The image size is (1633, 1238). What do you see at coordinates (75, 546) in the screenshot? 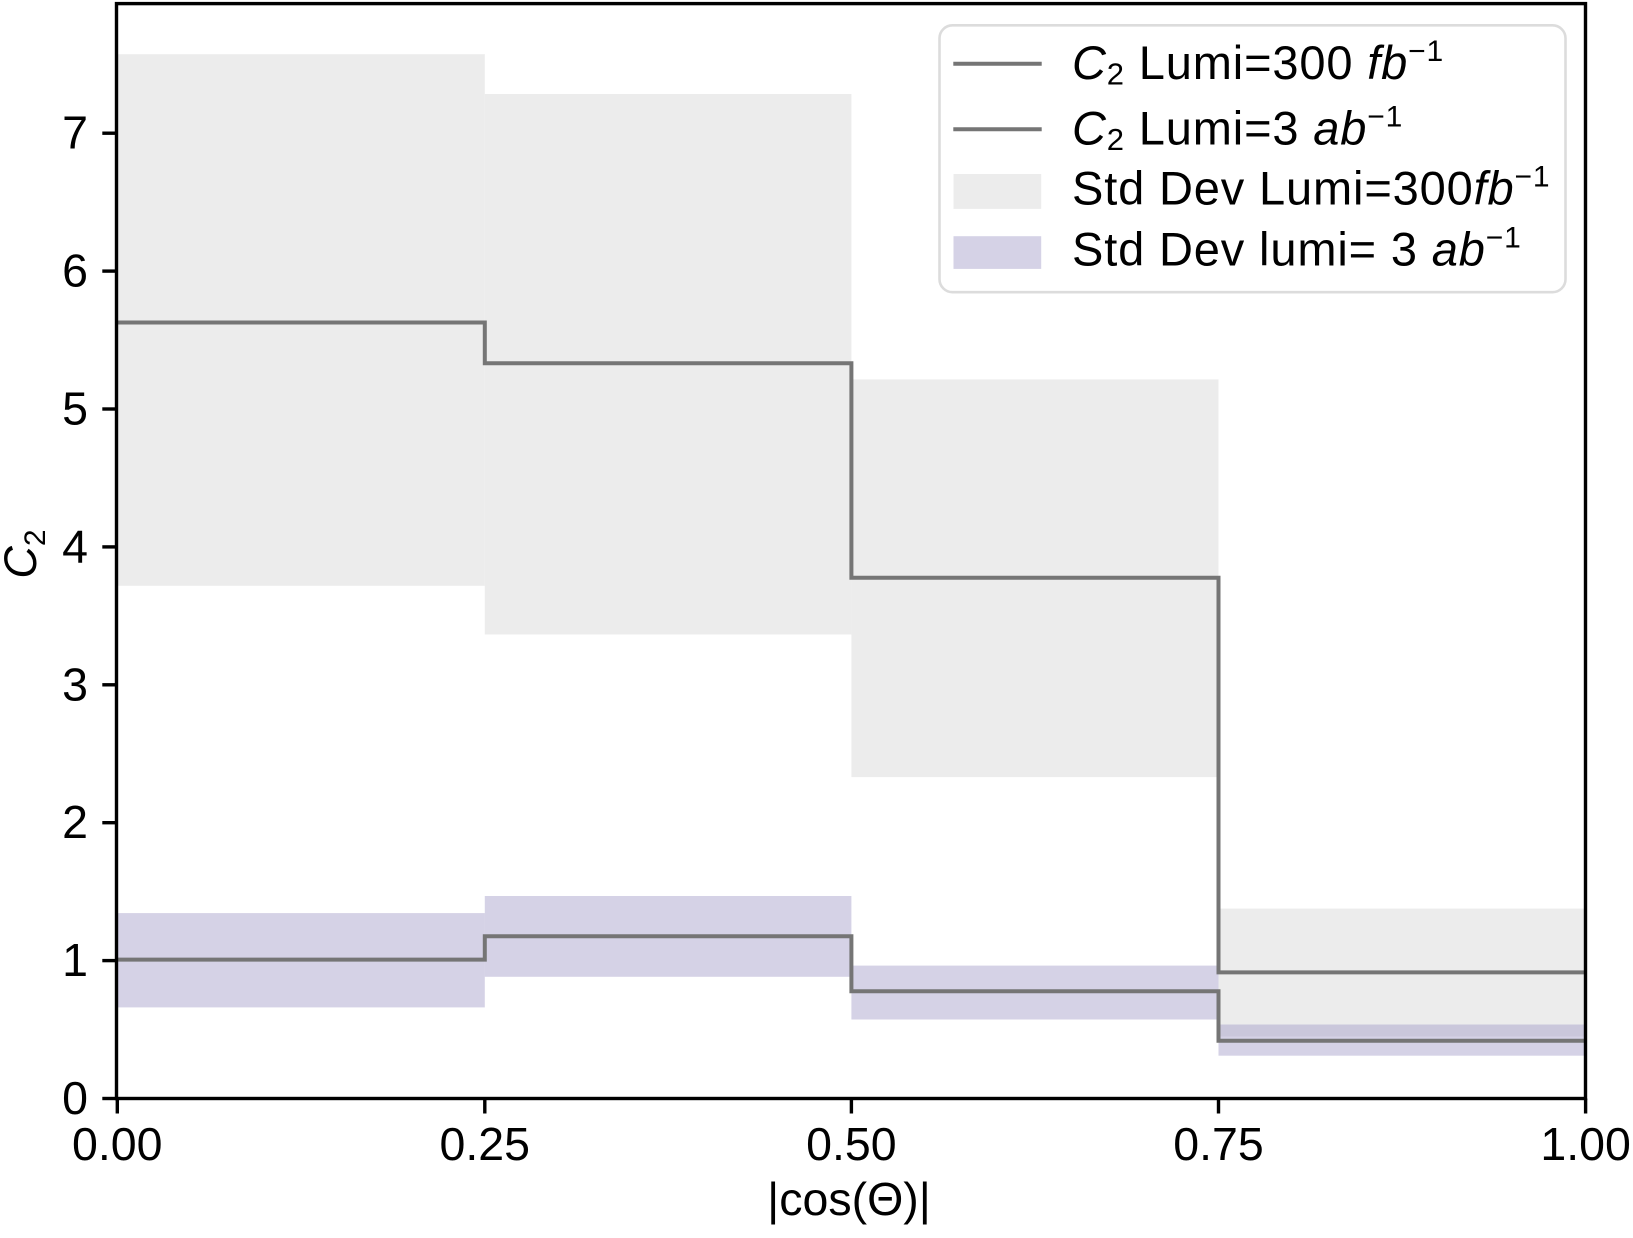
I see `svg-text: 4` at bounding box center [75, 546].